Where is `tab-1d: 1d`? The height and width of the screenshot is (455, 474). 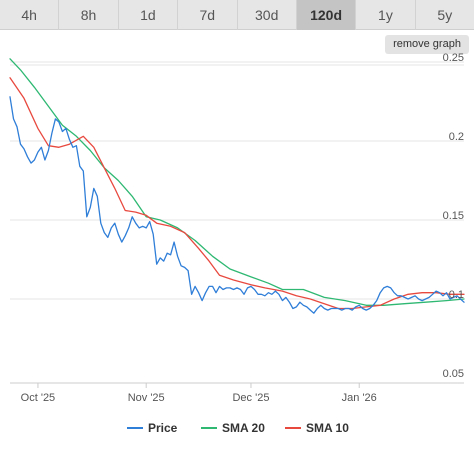 tab-1d: 1d is located at coordinates (149, 15).